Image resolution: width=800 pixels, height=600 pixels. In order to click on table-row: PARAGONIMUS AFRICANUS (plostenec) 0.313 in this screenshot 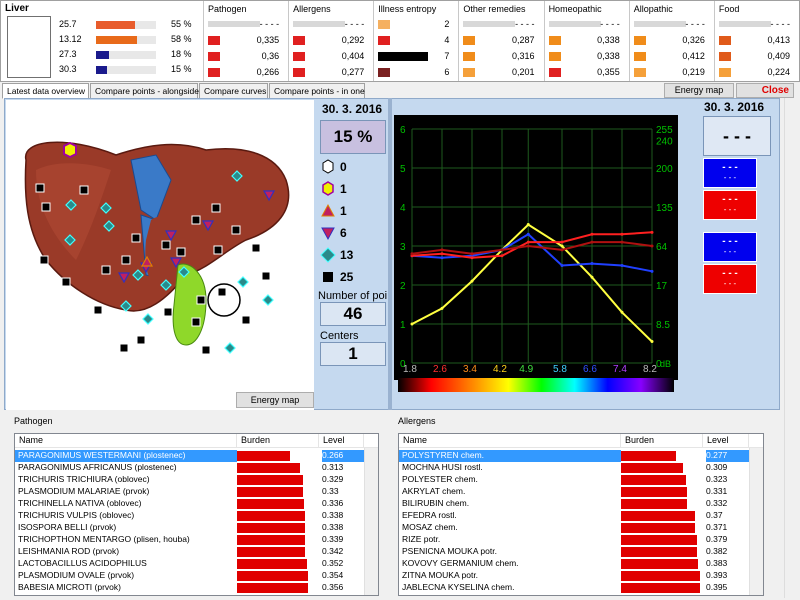, I will do `click(189, 468)`.